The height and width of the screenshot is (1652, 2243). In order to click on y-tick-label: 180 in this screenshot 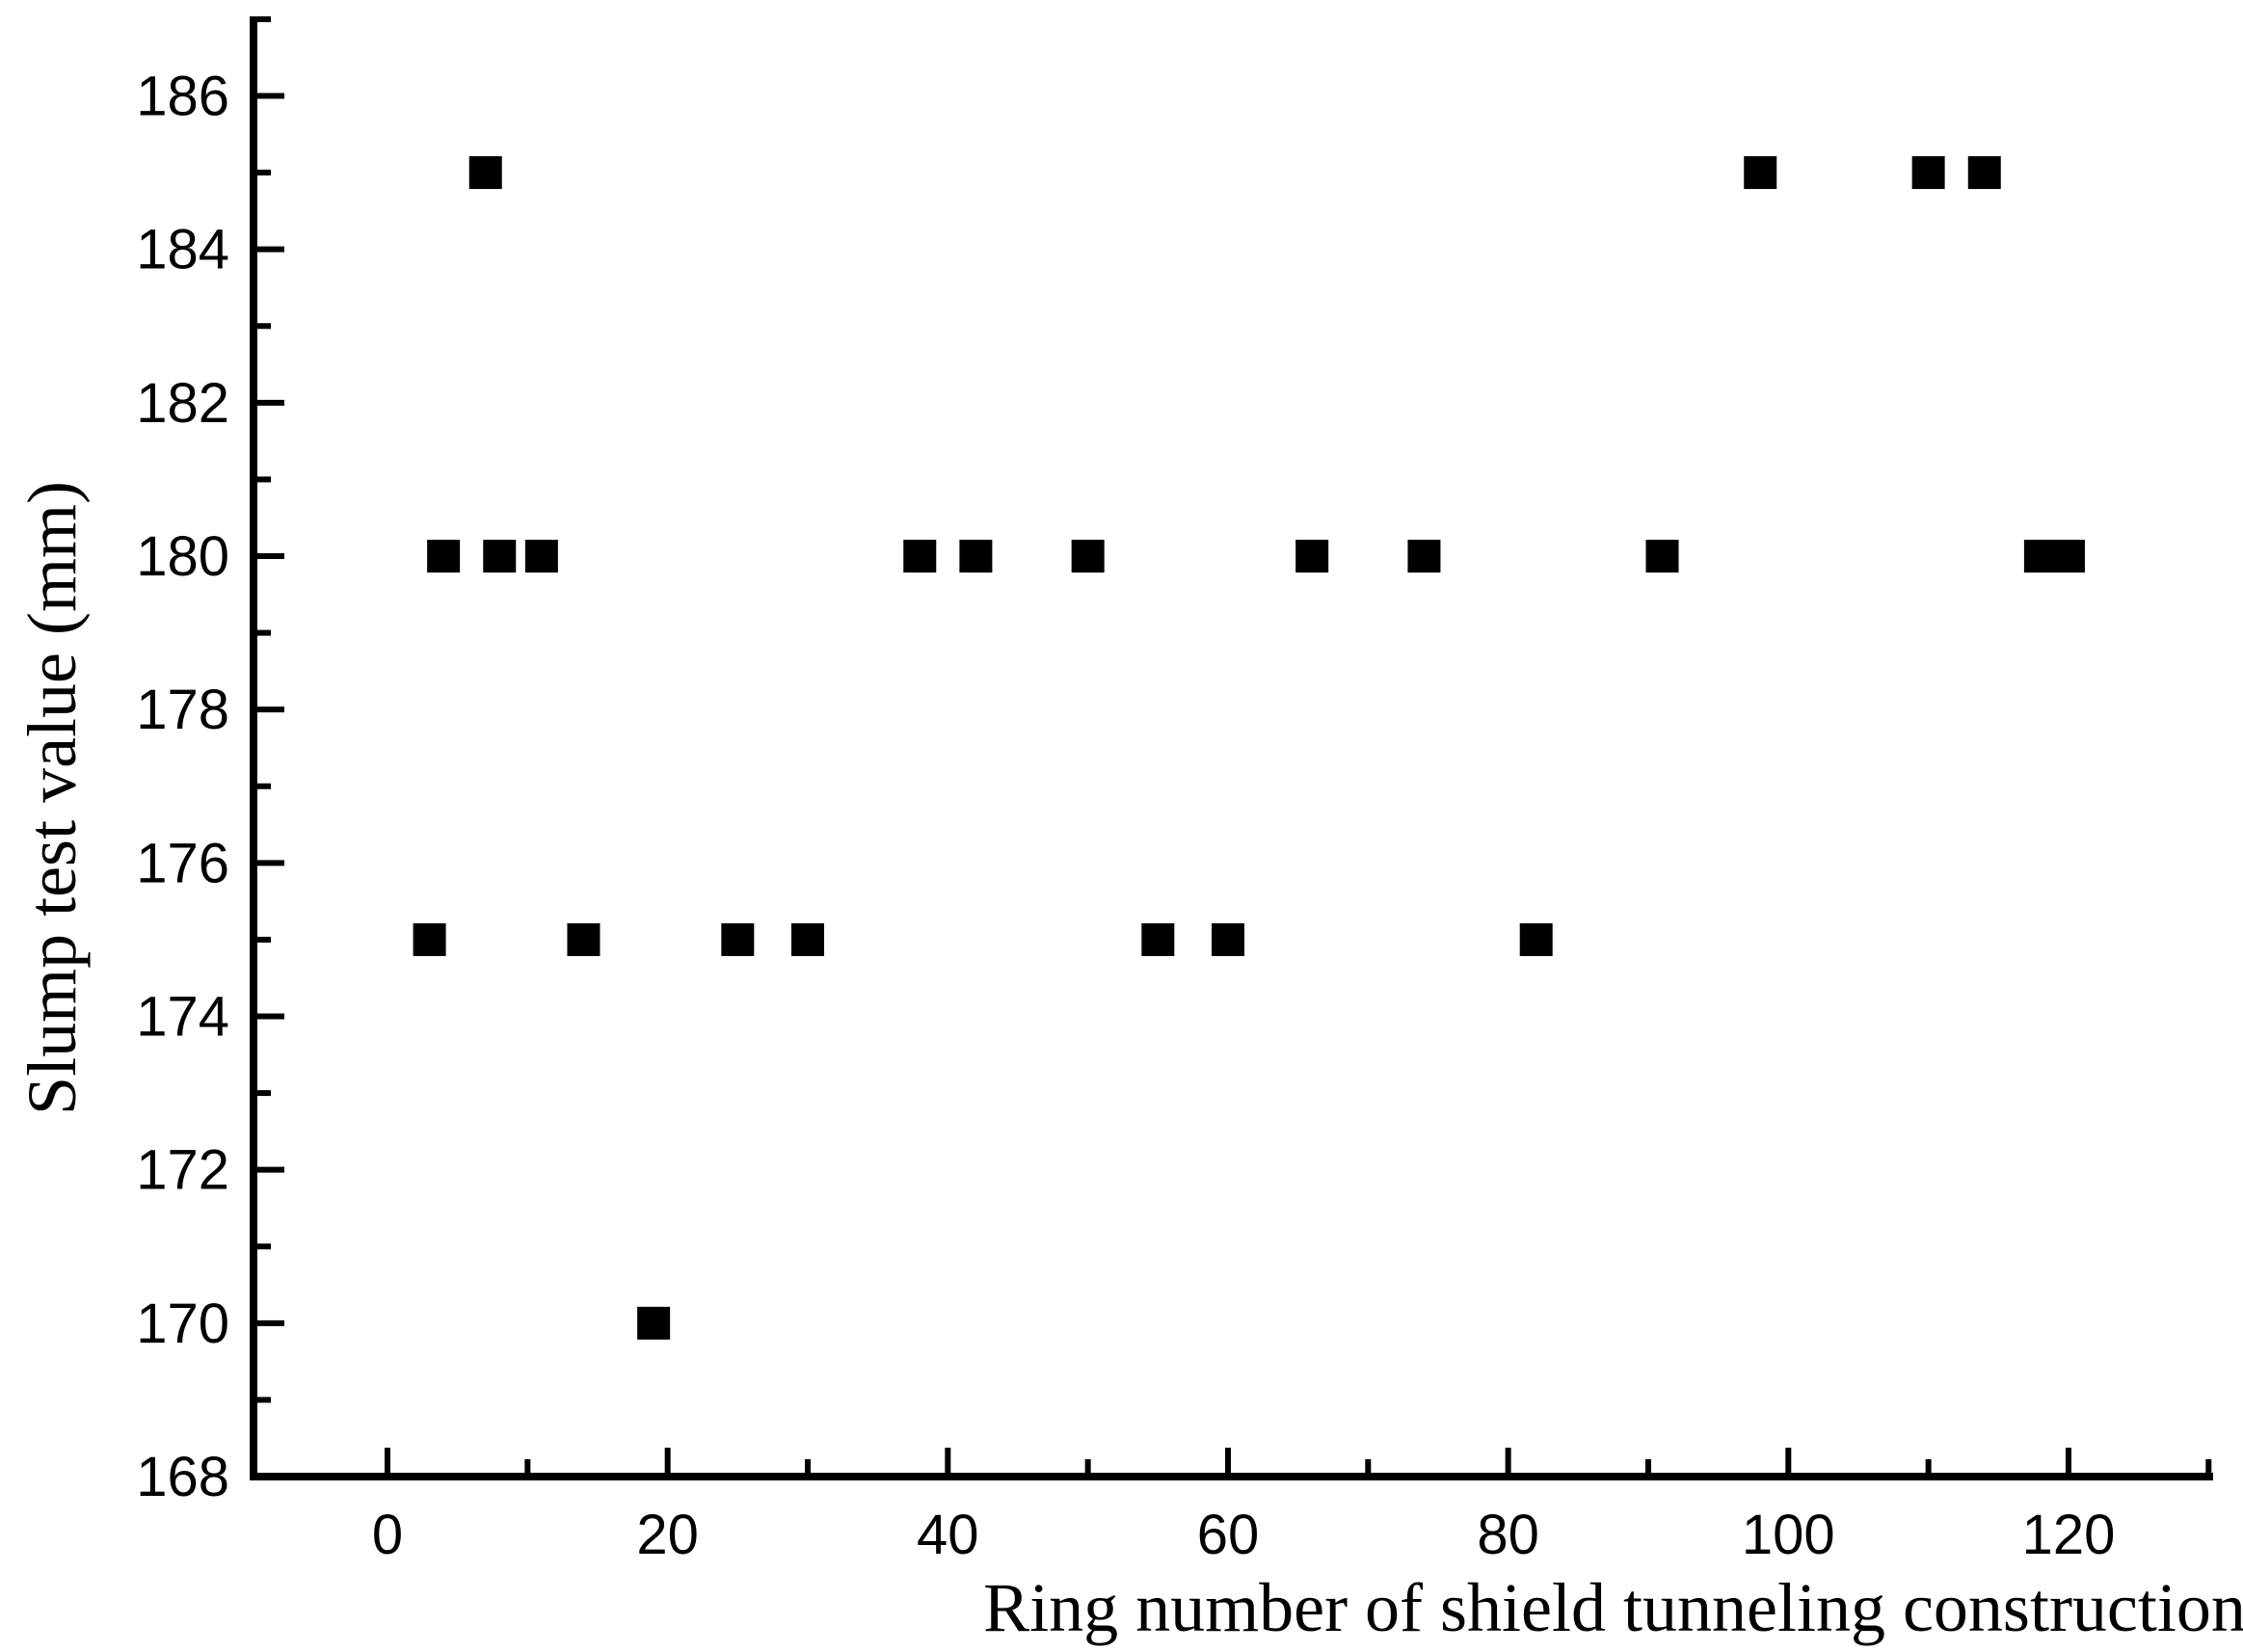, I will do `click(182, 557)`.